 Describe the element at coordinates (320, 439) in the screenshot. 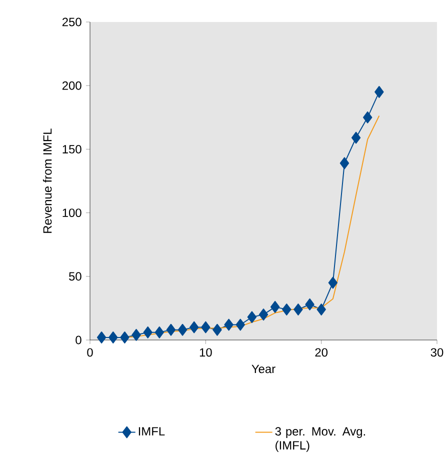

I see `legend-label: 3 per. Mov. Avg. (IMFL)` at that location.